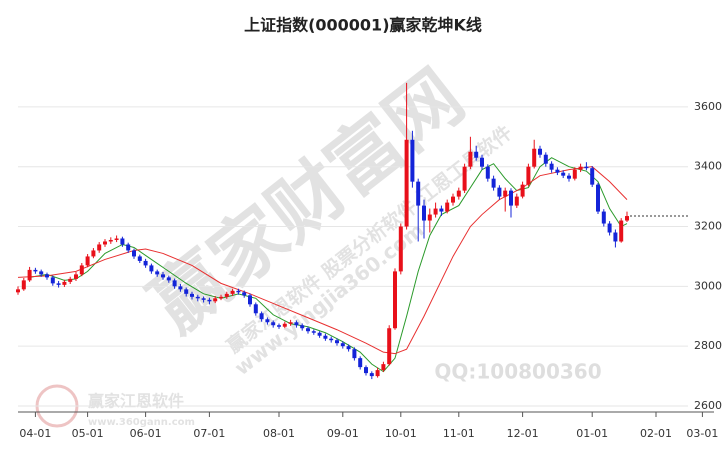 The width and height of the screenshot is (726, 450). Describe the element at coordinates (209, 433) in the screenshot. I see `x-tick-label: 07-01` at that location.